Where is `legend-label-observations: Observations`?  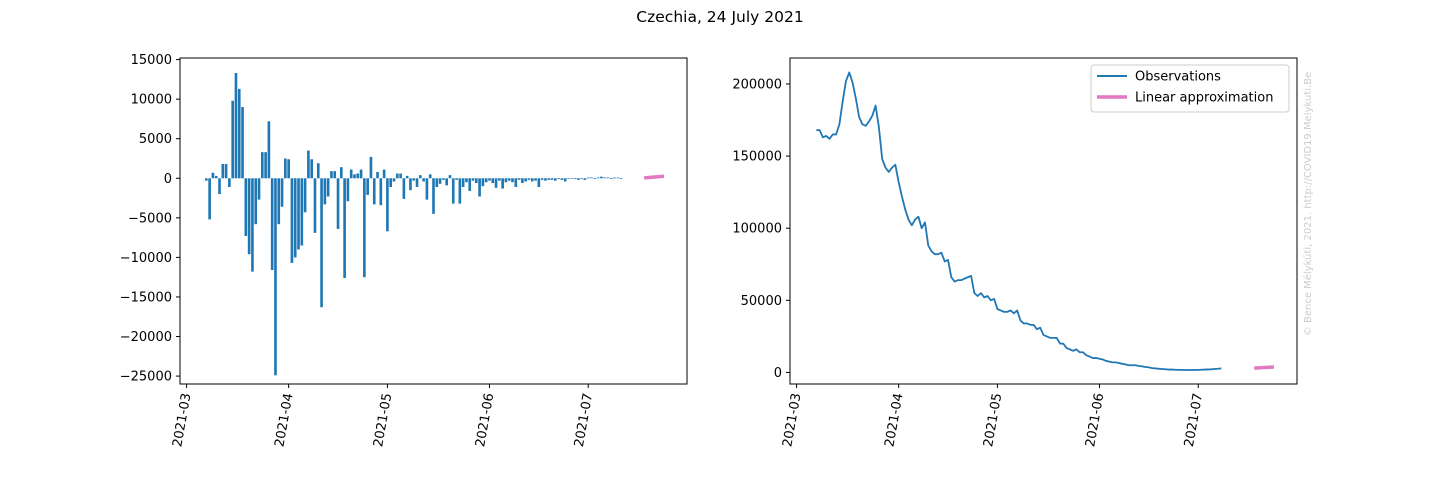 legend-label-observations: Observations is located at coordinates (1178, 77).